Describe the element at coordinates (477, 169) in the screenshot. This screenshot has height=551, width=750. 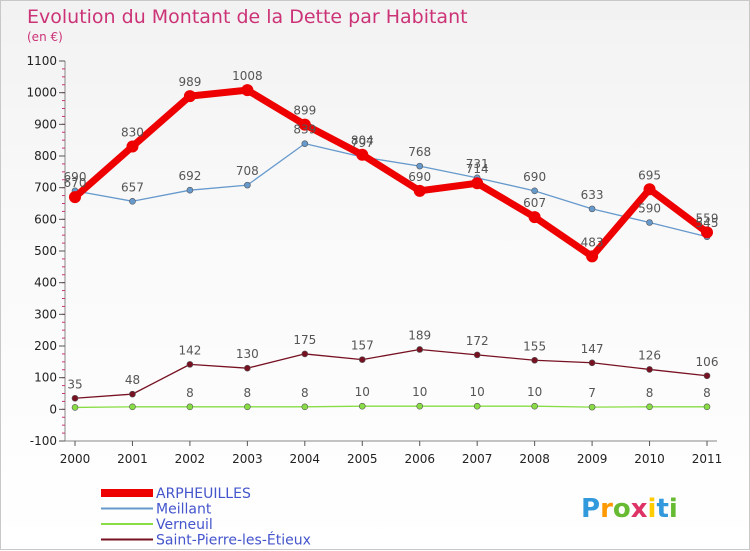
I see `data-label: 714` at that location.